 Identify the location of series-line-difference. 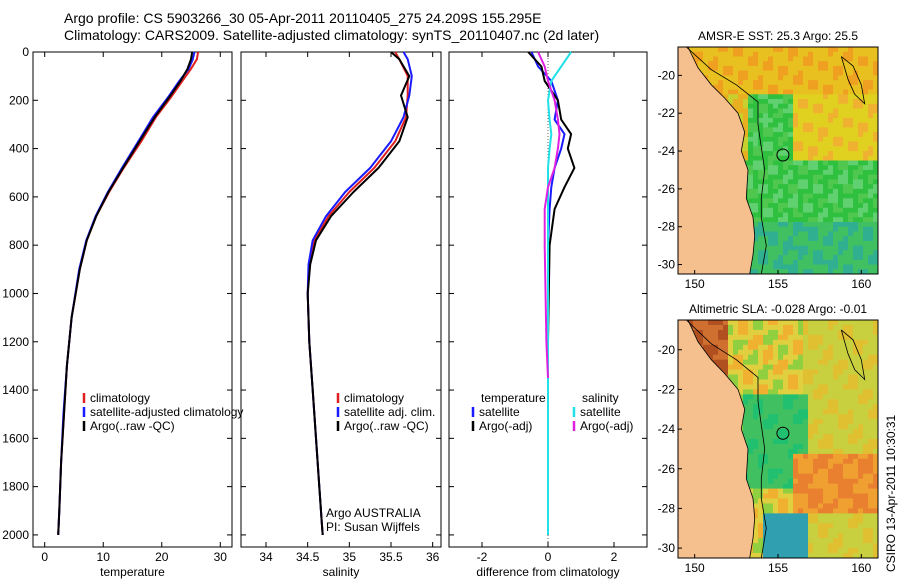
(549, 215).